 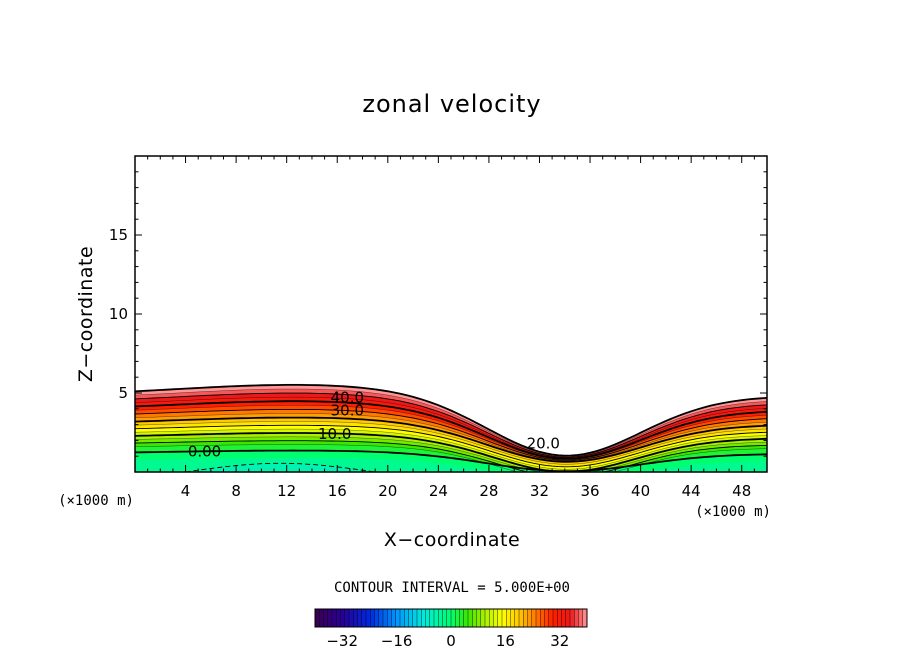 What do you see at coordinates (451, 641) in the screenshot?
I see `colorbar-tick-label-0: 0` at bounding box center [451, 641].